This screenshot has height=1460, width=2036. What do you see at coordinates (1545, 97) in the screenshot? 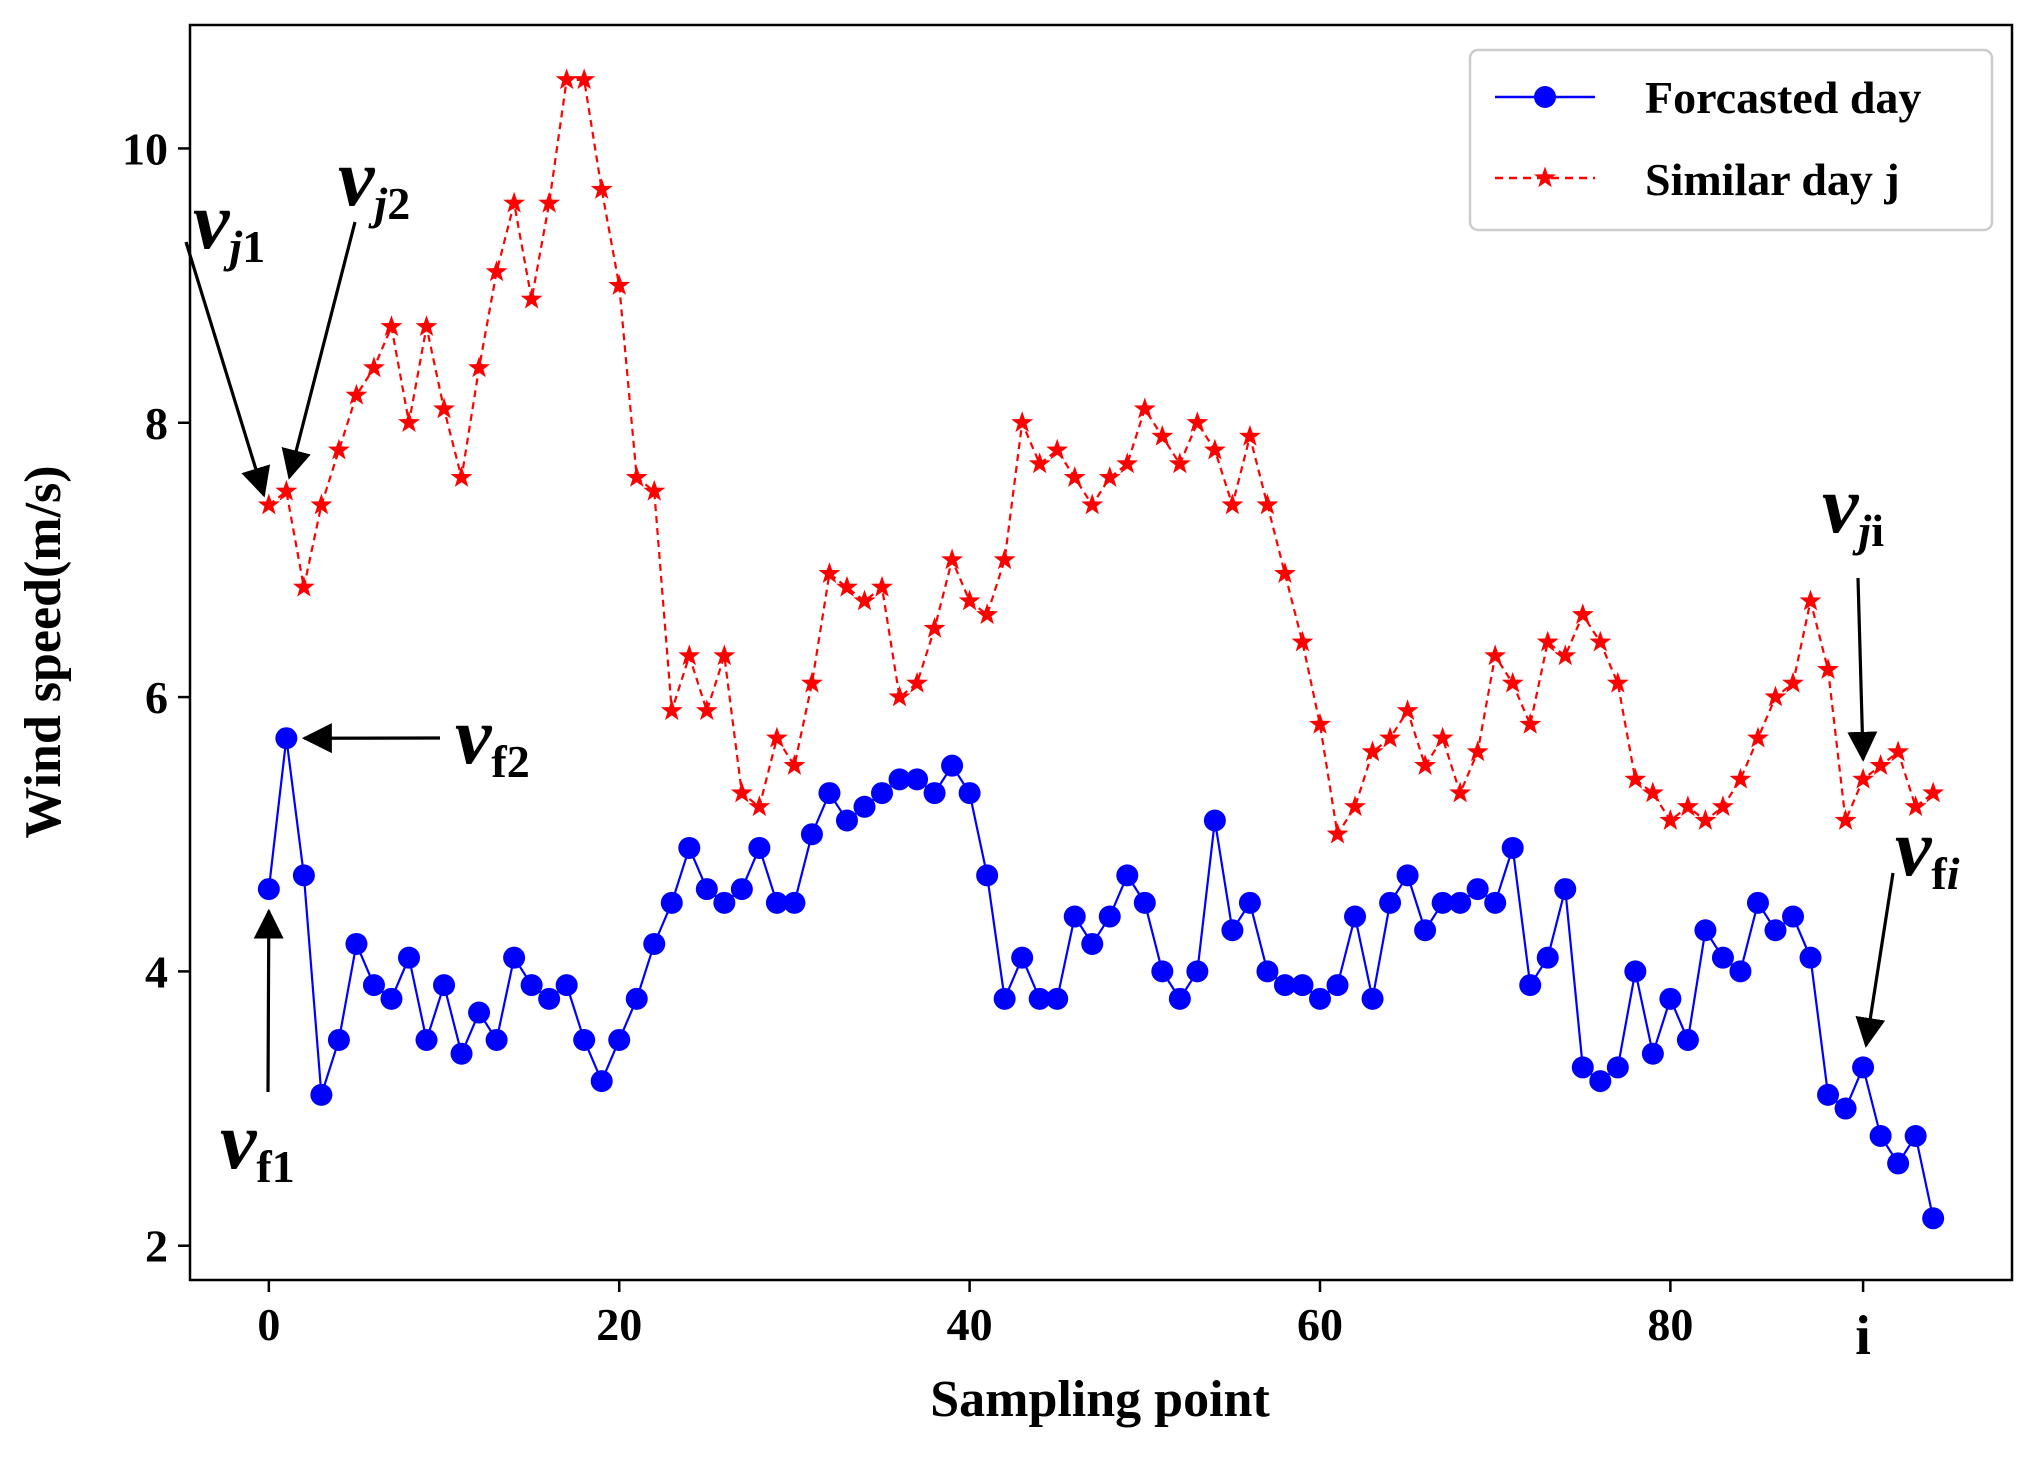
I see `legend-marker-forecasted` at bounding box center [1545, 97].